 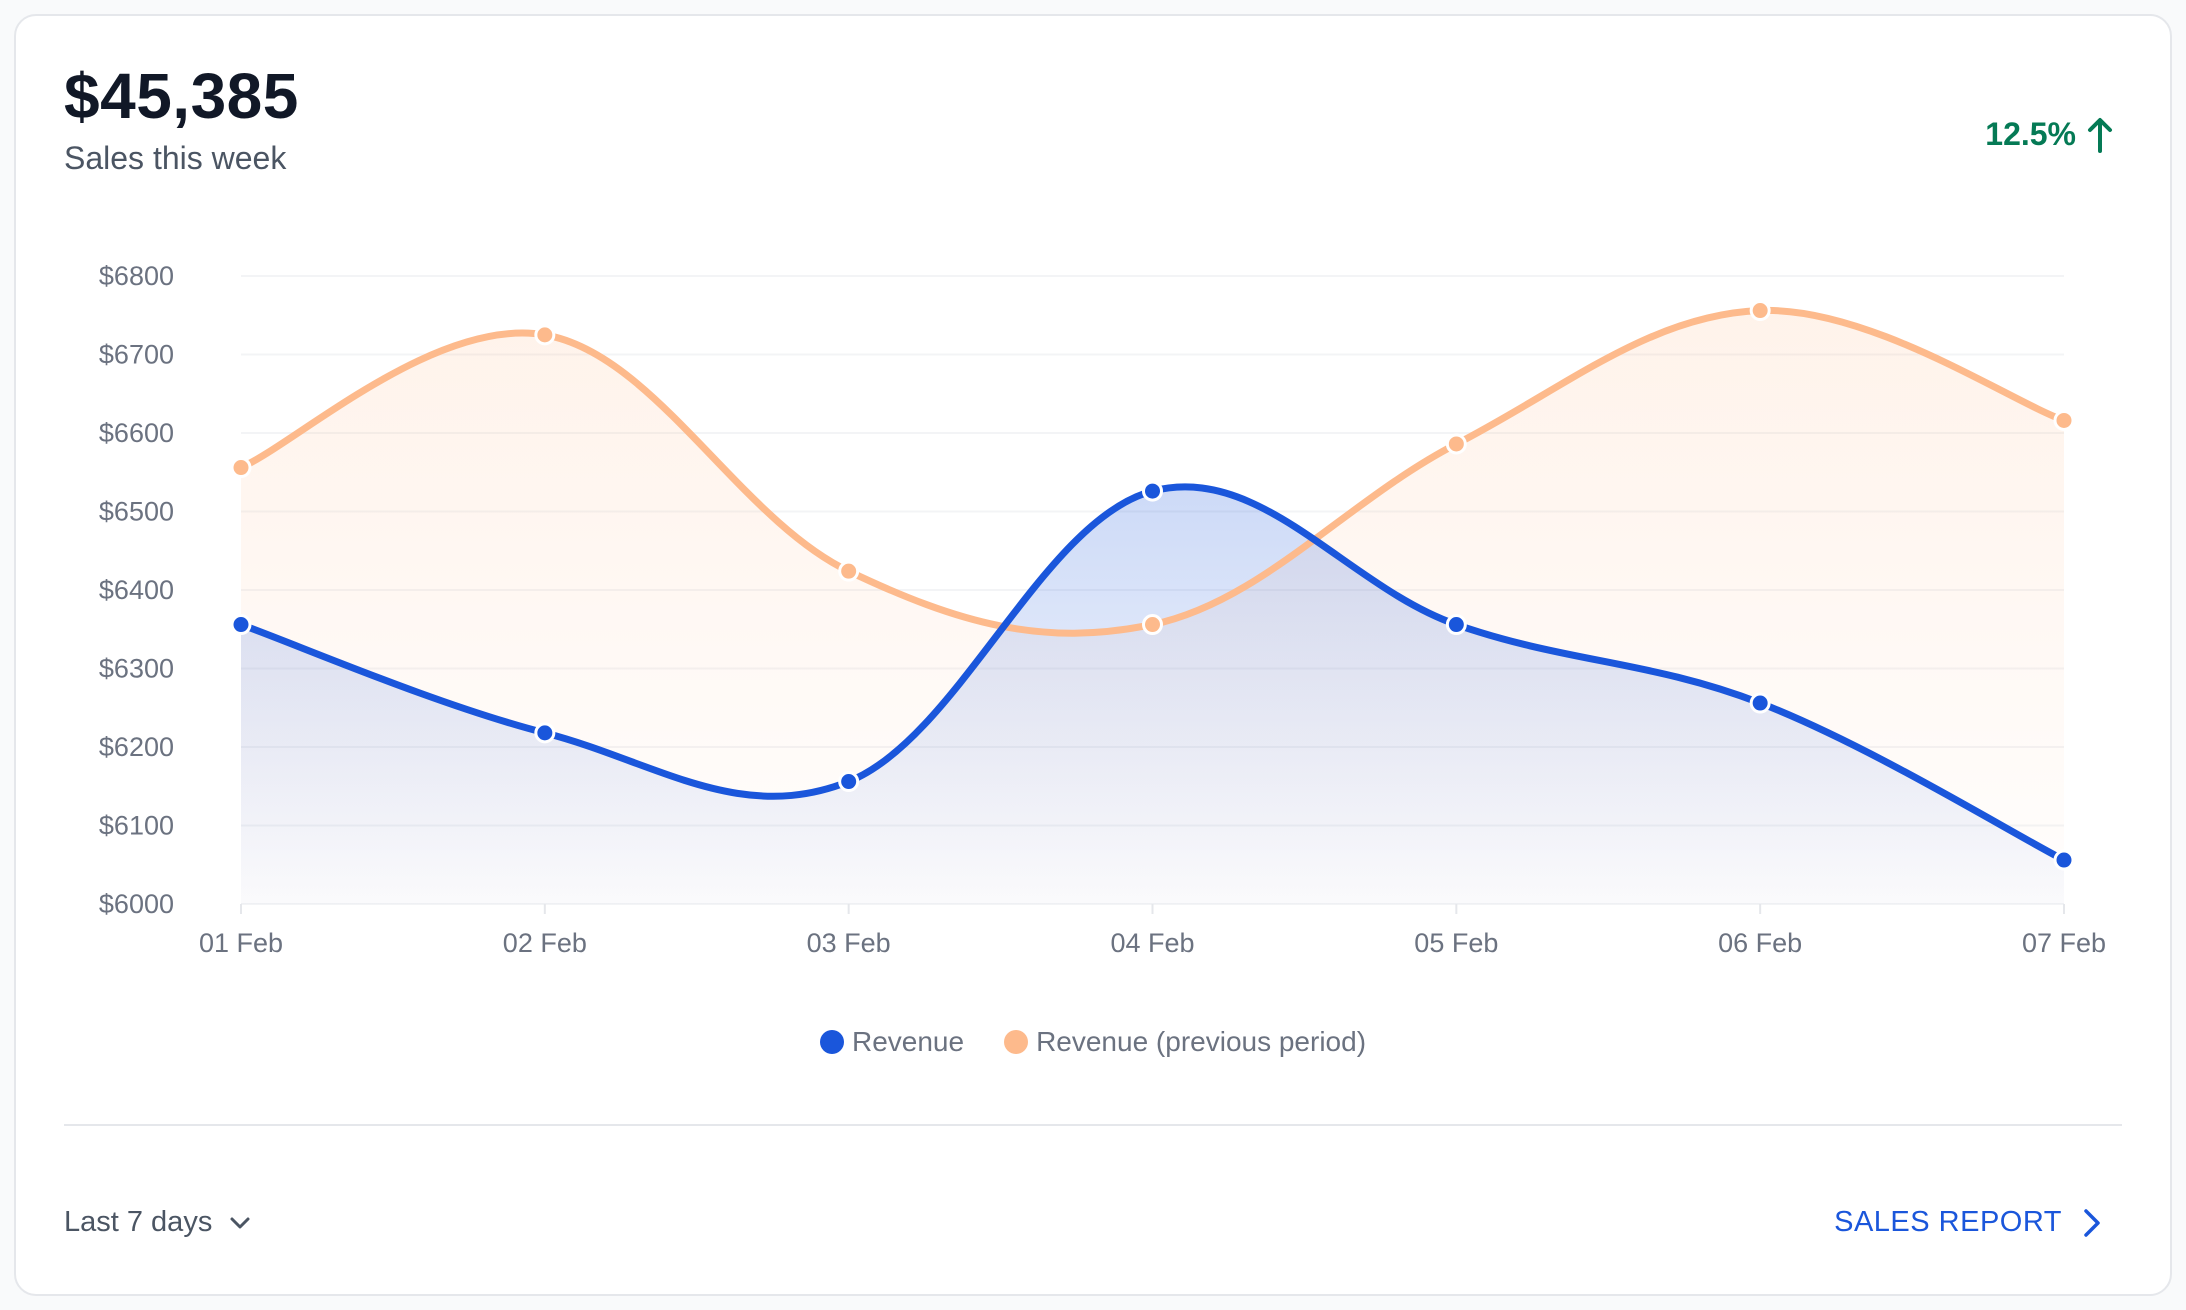 What do you see at coordinates (181, 96) in the screenshot?
I see `sales-total: $45,385` at bounding box center [181, 96].